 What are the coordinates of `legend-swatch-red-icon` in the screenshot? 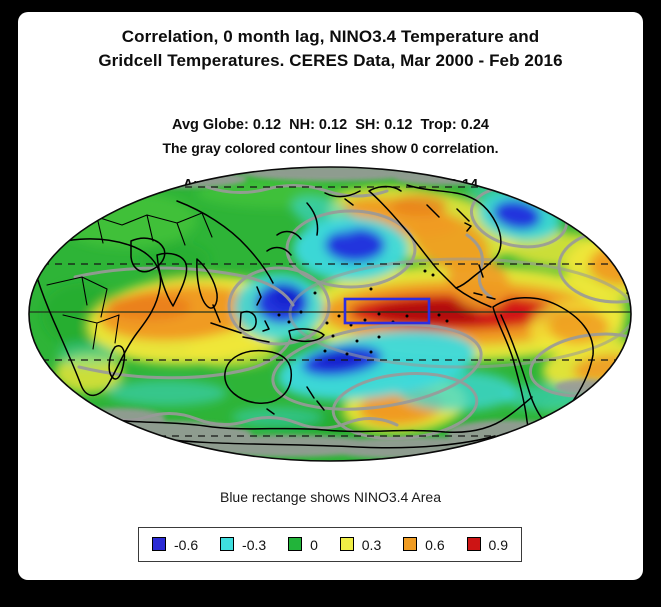 It's located at (473, 544).